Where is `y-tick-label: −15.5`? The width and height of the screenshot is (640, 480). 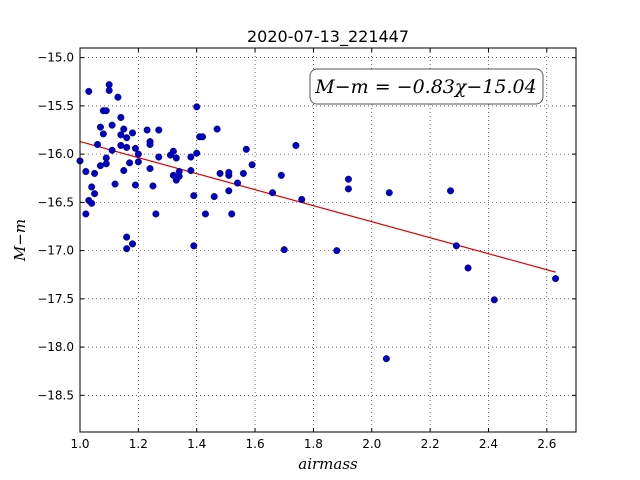 y-tick-label: −15.5 is located at coordinates (55, 106).